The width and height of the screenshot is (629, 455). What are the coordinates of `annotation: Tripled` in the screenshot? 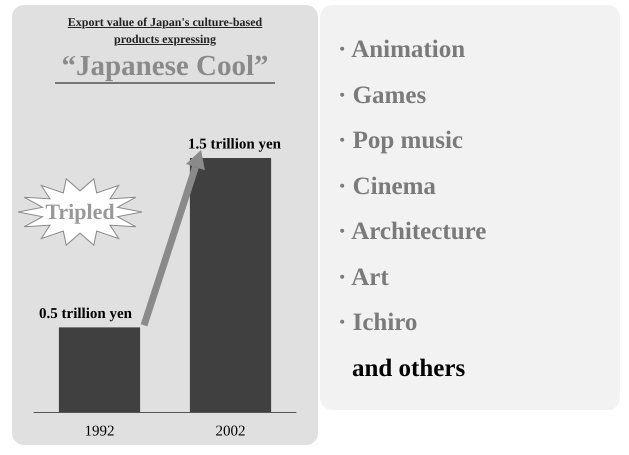 It's located at (80, 212).